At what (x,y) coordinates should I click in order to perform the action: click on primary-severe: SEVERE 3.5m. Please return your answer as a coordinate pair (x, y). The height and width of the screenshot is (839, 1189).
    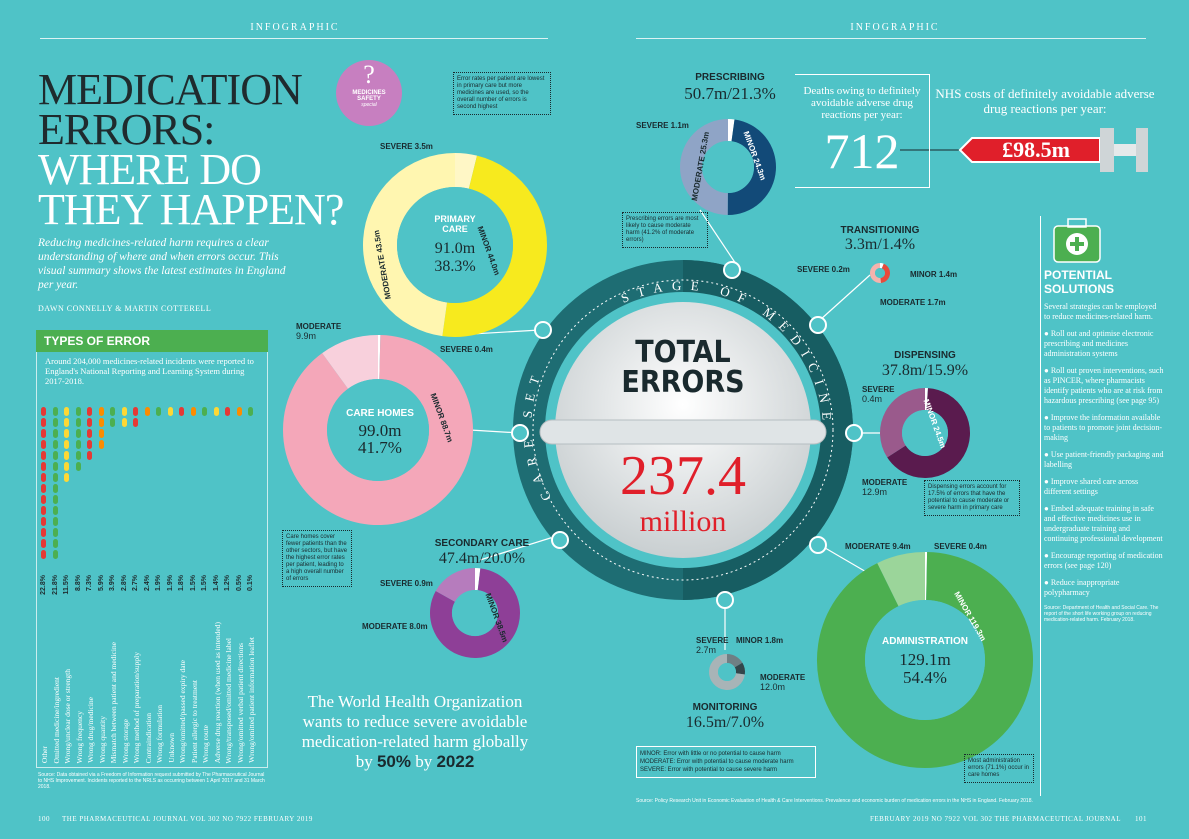
    Looking at the image, I should click on (406, 146).